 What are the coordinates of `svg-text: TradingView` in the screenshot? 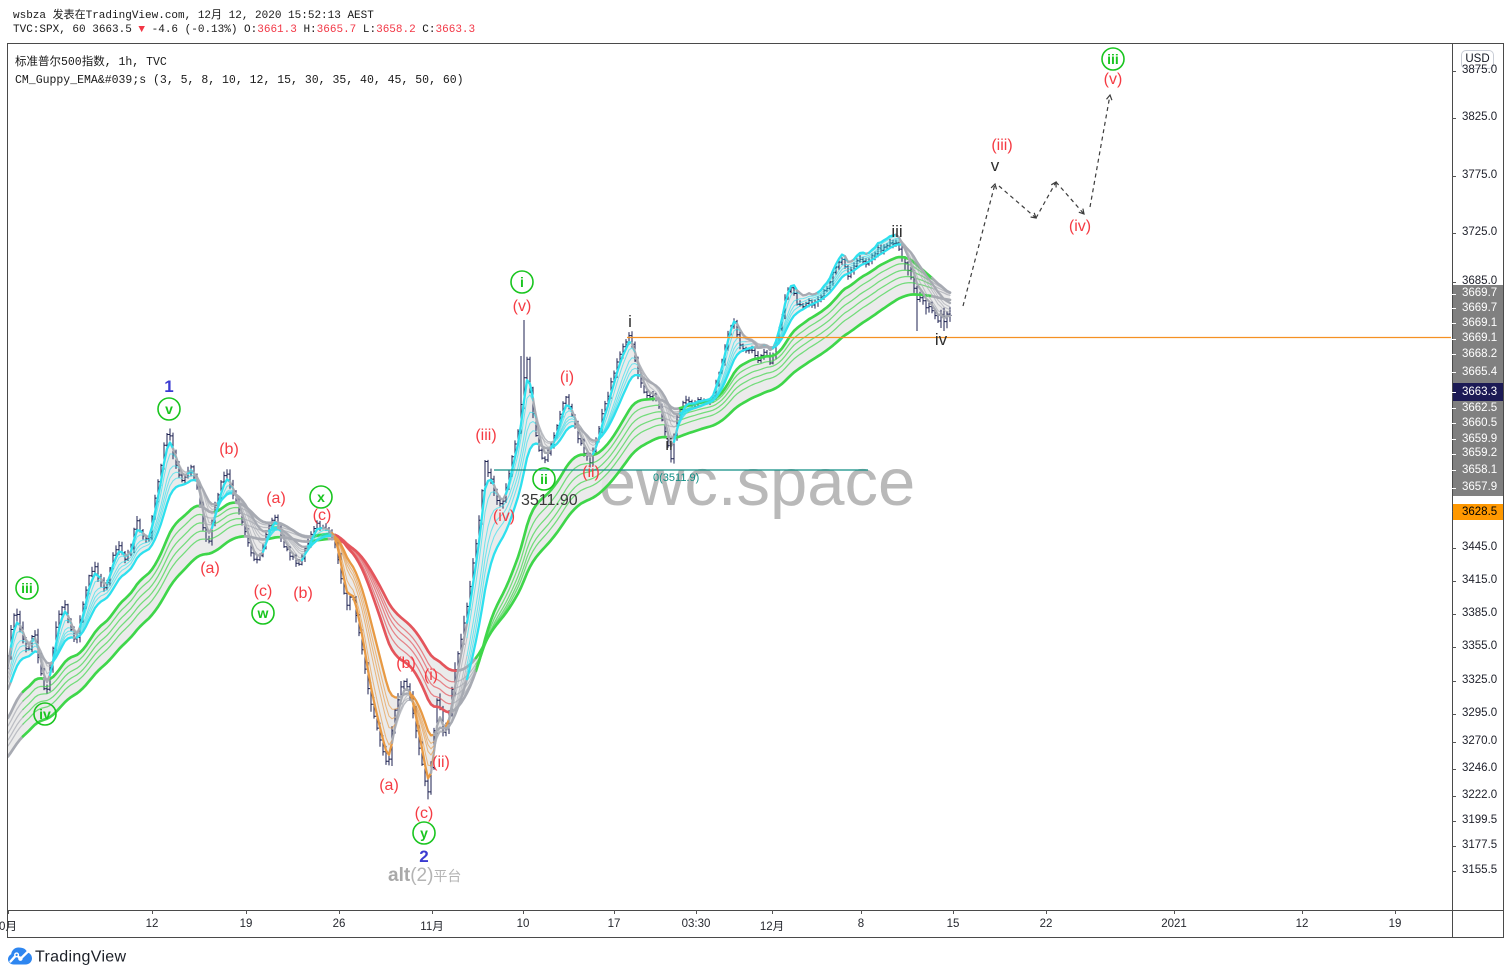 It's located at (80, 957).